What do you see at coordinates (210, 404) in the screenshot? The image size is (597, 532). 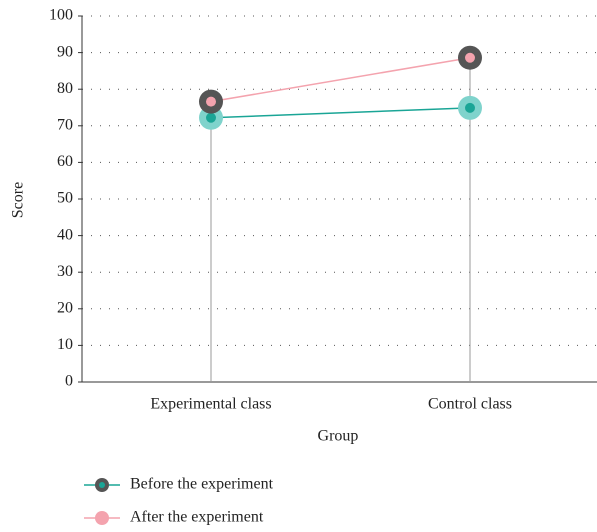 I see `x-tick-label: Experimental class` at bounding box center [210, 404].